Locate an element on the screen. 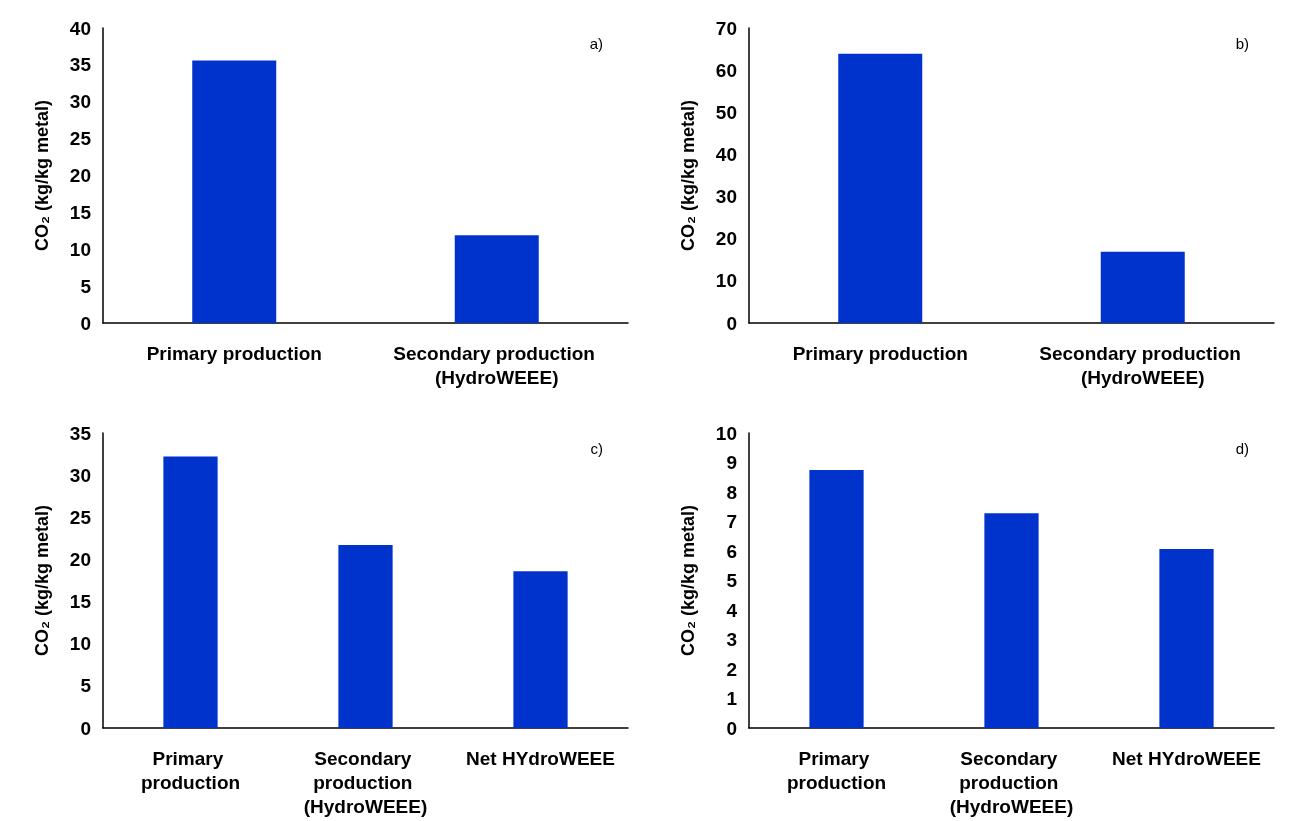  y-tick-label: 9 is located at coordinates (731, 462).